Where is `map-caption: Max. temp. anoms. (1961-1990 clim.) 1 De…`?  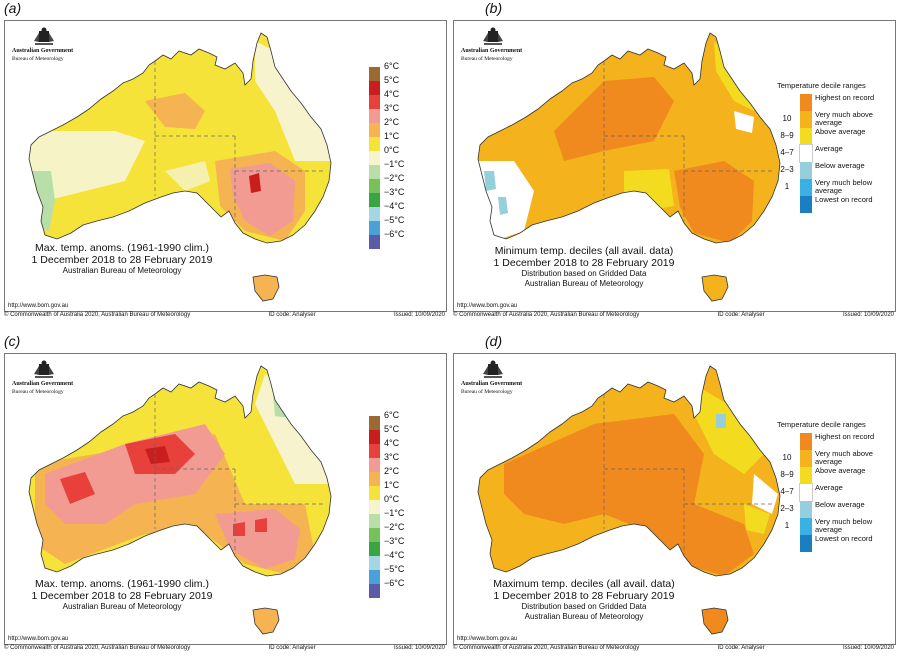 map-caption: Max. temp. anoms. (1961-1990 clim.) 1 De… is located at coordinates (122, 595).